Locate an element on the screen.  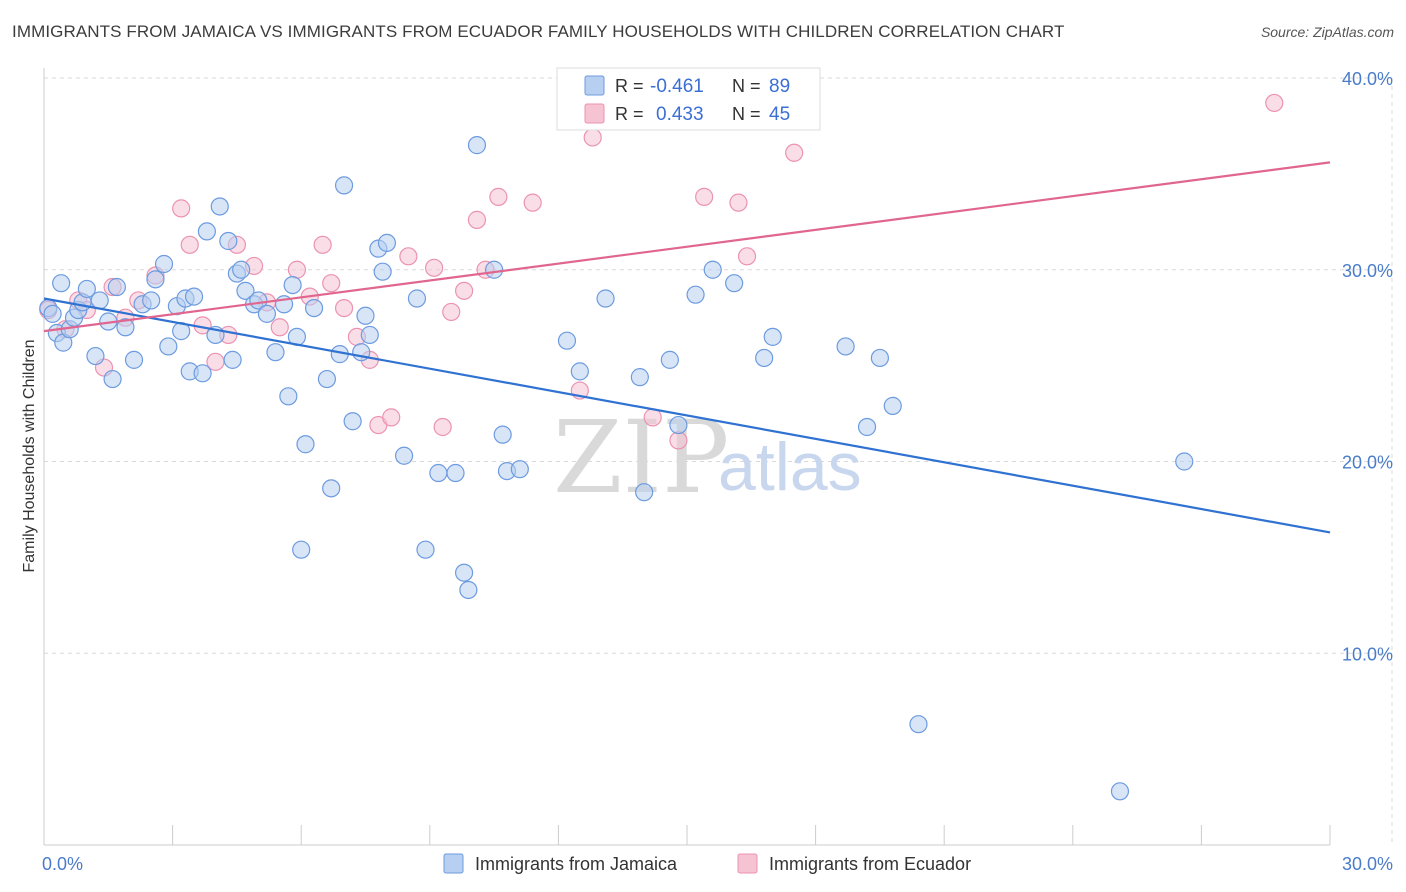
y-tick-label-0: 10.0% is located at coordinates (1367, 654).